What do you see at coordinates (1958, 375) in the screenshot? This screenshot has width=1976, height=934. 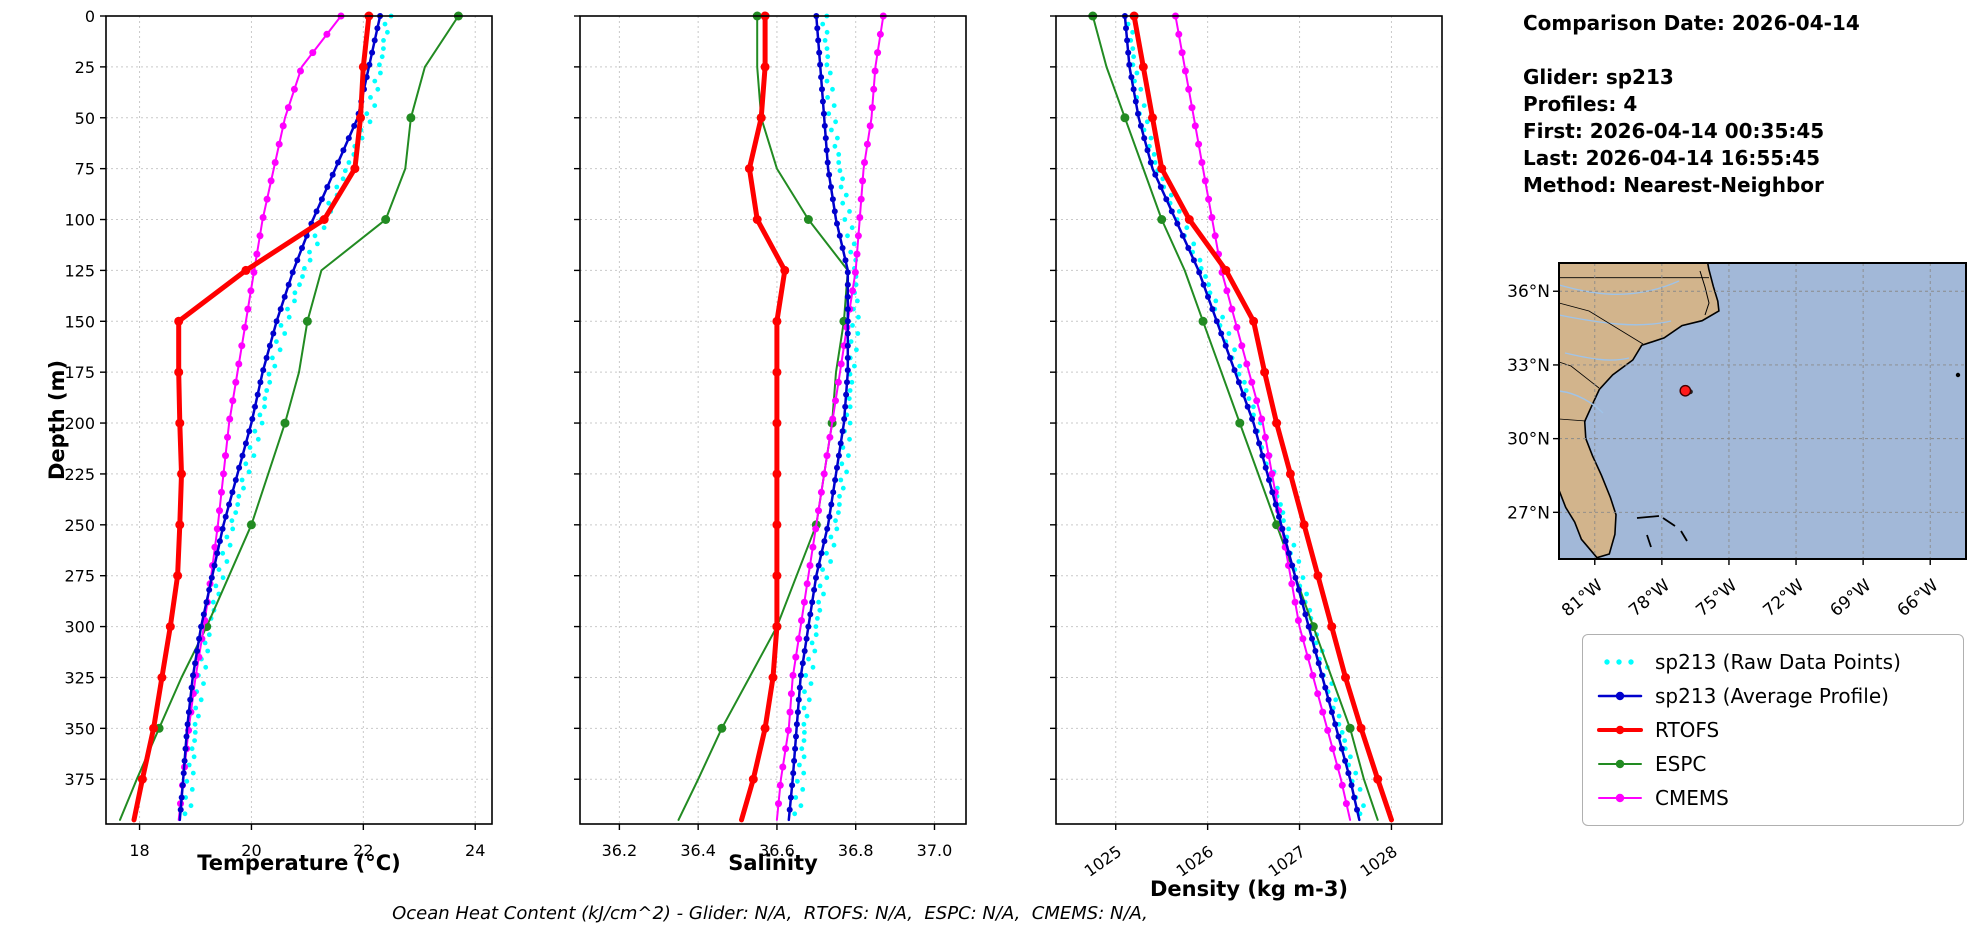 I see `bermuda-island` at bounding box center [1958, 375].